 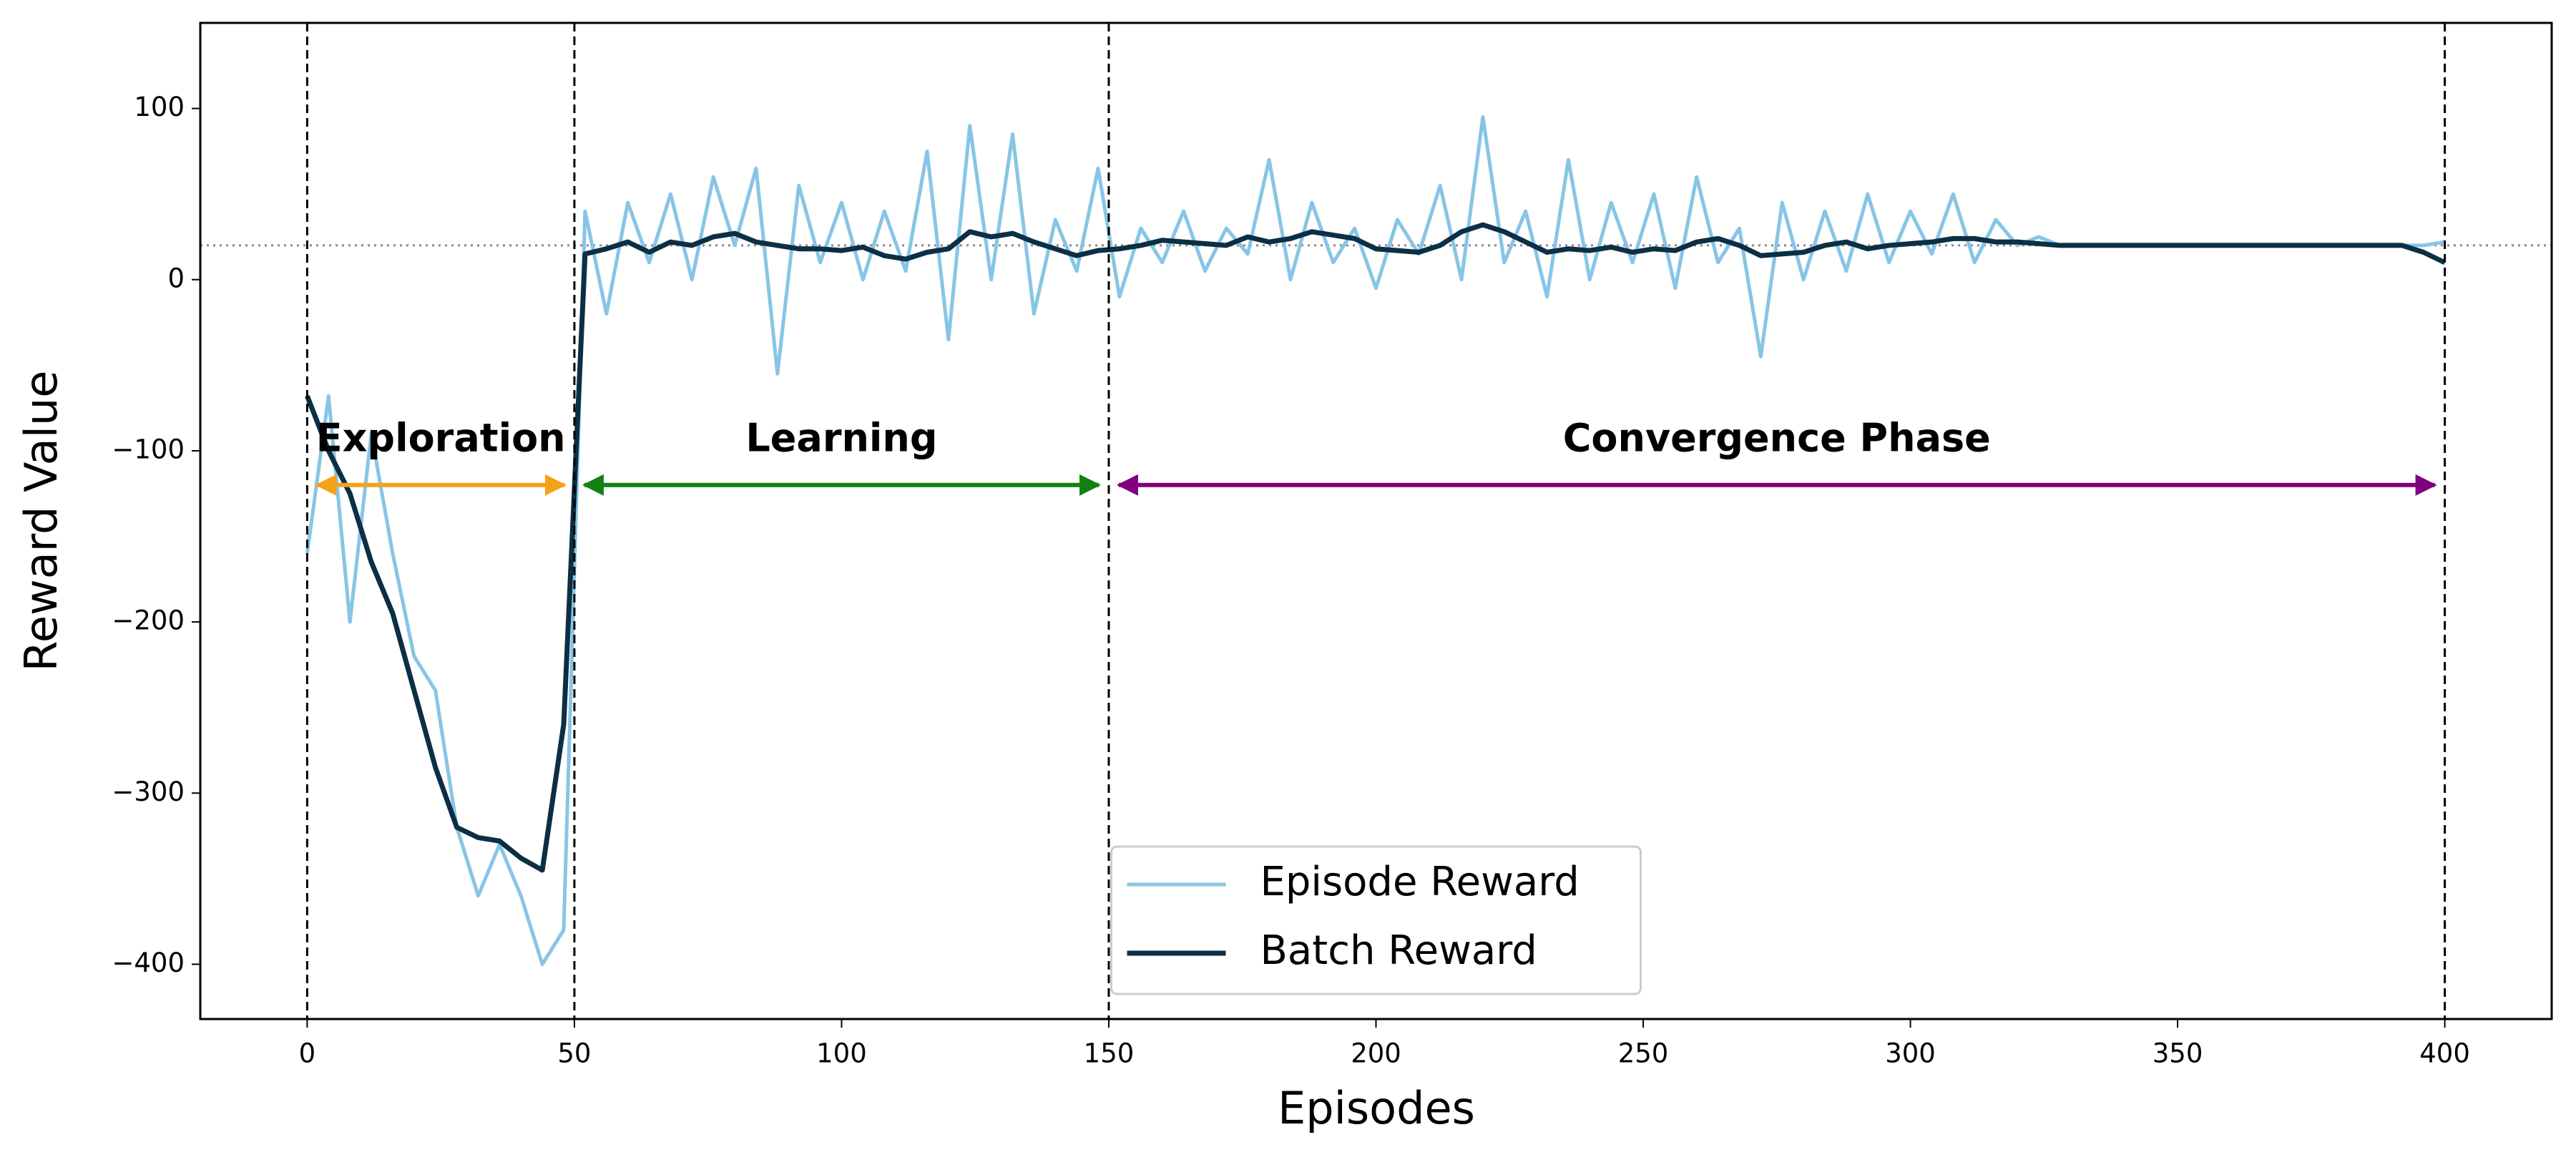 What do you see at coordinates (148, 620) in the screenshot?
I see `y-tick-label: −200` at bounding box center [148, 620].